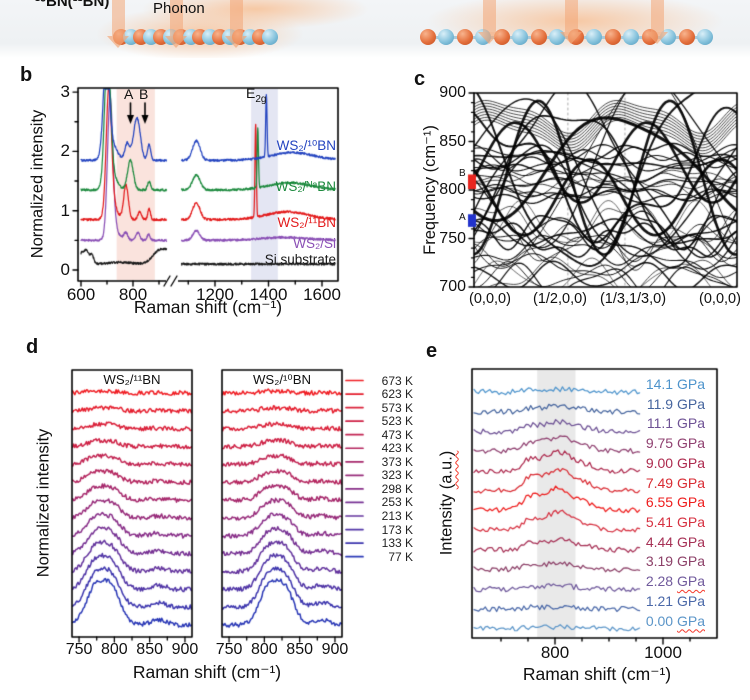 This screenshot has height=700, width=750. What do you see at coordinates (144, 94) in the screenshot?
I see `panel-b-annotation-B: B` at bounding box center [144, 94].